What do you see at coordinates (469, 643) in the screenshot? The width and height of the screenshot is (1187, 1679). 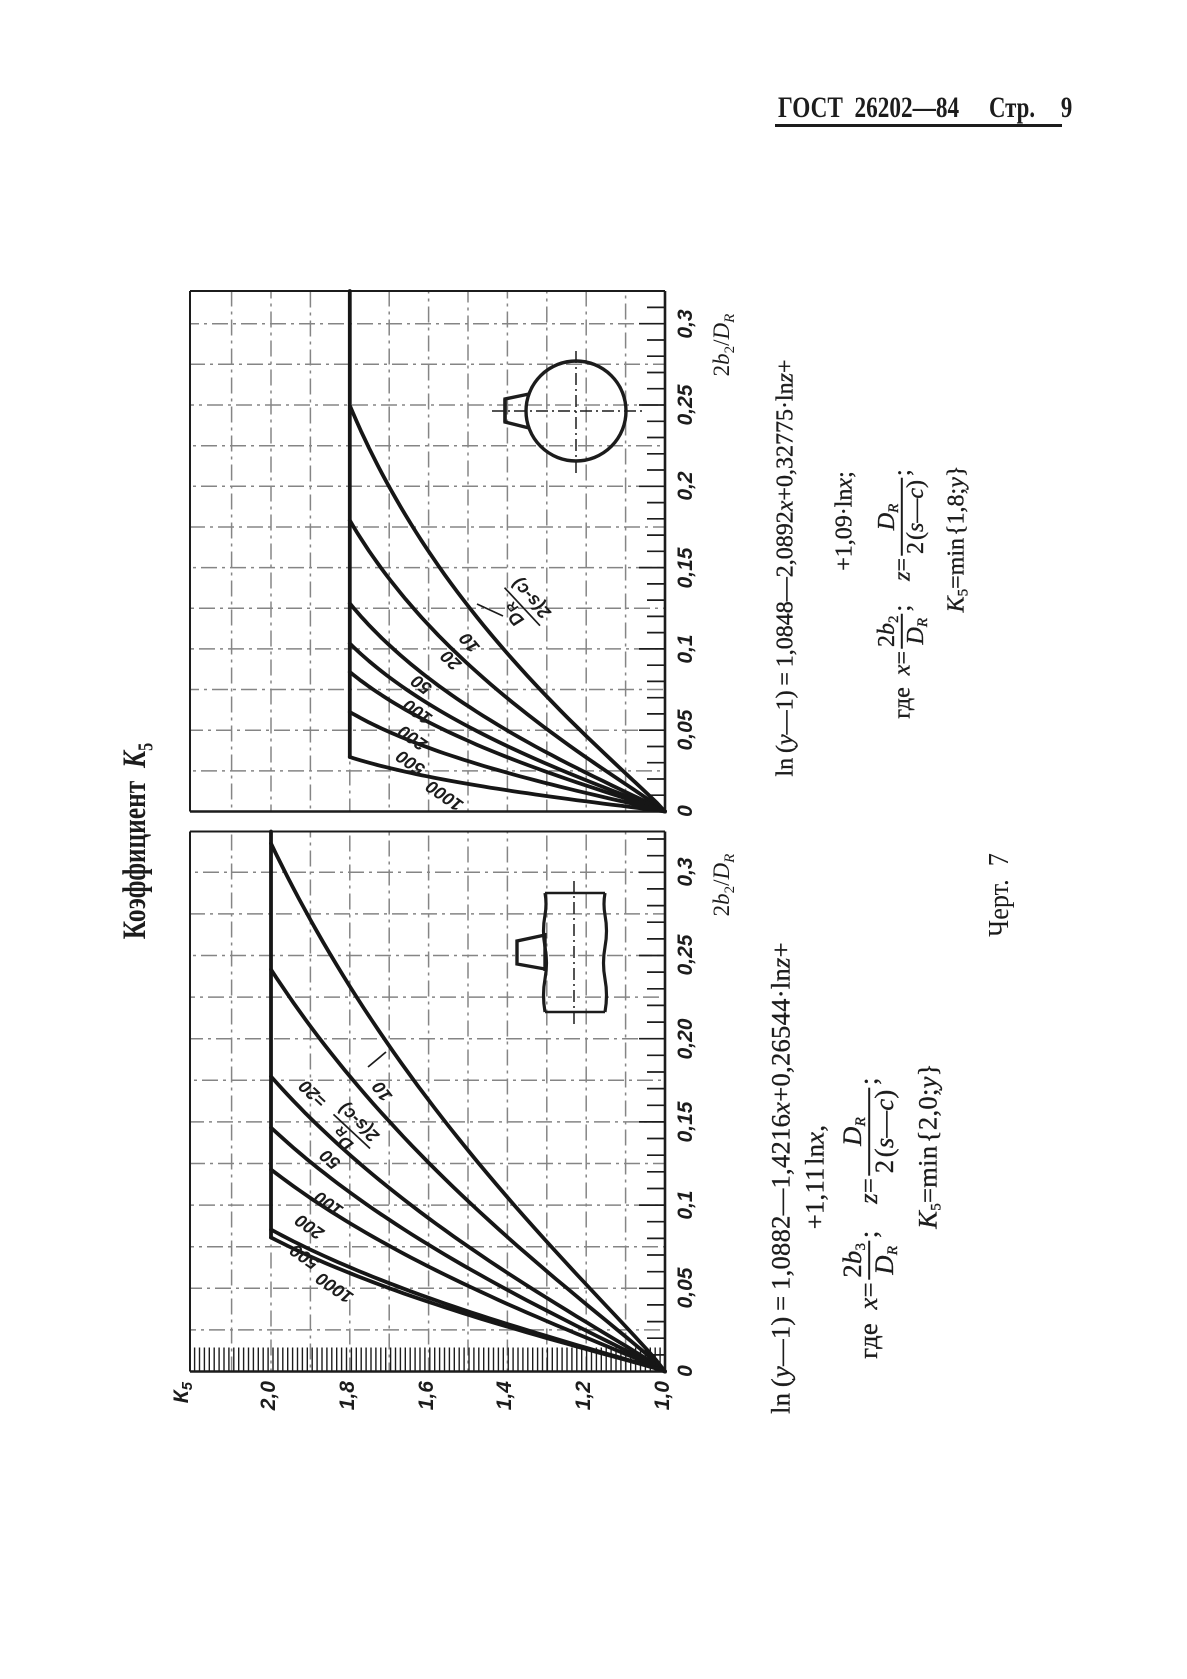 I see `svg-text: 10` at bounding box center [469, 643].